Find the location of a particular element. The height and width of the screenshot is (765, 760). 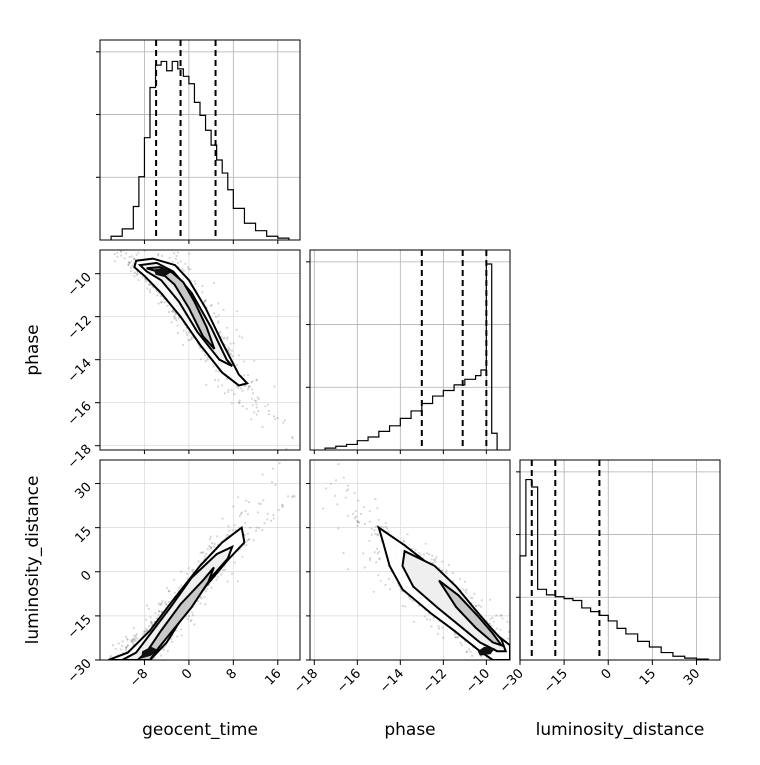

histogram-phase is located at coordinates (408, 350).